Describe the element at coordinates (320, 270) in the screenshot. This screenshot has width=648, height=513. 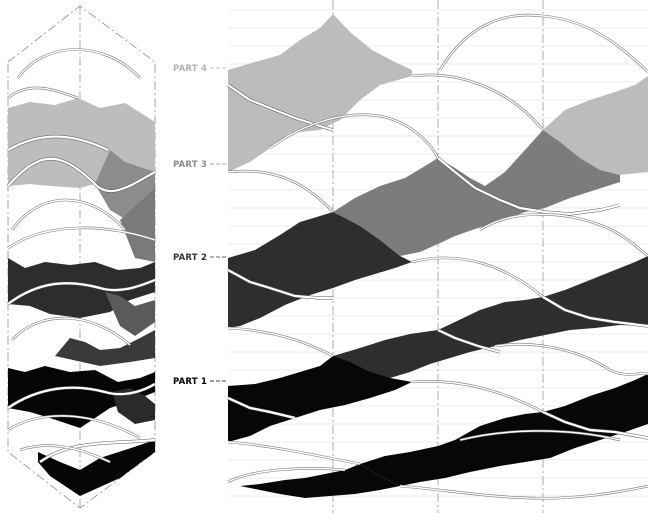
I see `part2-shape` at that location.